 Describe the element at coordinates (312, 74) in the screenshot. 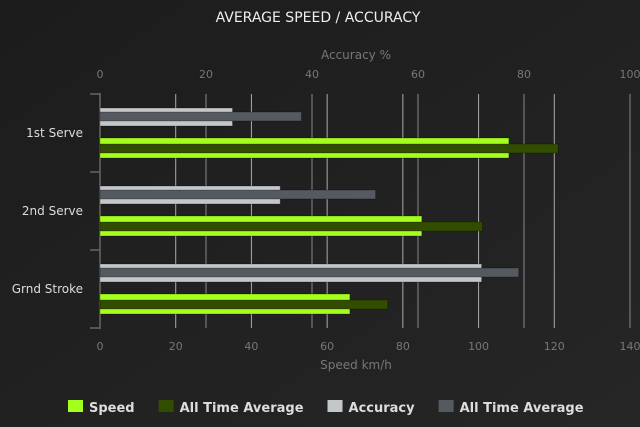

I see `top-tick-label: 40` at that location.